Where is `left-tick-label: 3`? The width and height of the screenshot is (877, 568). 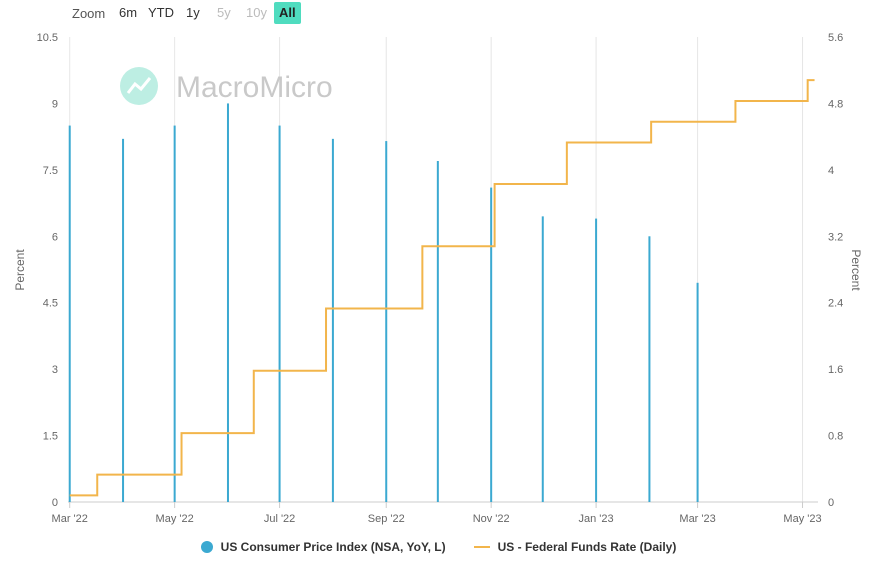
left-tick-label: 3 is located at coordinates (55, 370).